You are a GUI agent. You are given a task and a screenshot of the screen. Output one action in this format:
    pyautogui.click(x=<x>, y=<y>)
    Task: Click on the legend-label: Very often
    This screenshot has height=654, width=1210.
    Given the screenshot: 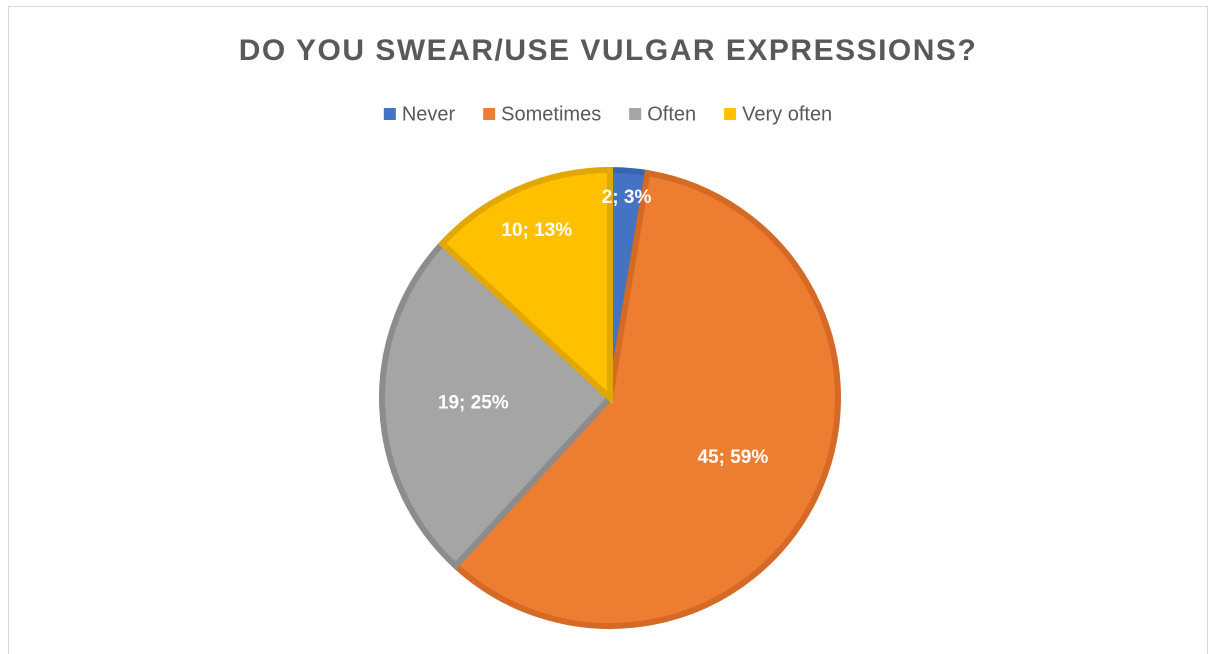 What is the action you would take?
    pyautogui.click(x=787, y=114)
    